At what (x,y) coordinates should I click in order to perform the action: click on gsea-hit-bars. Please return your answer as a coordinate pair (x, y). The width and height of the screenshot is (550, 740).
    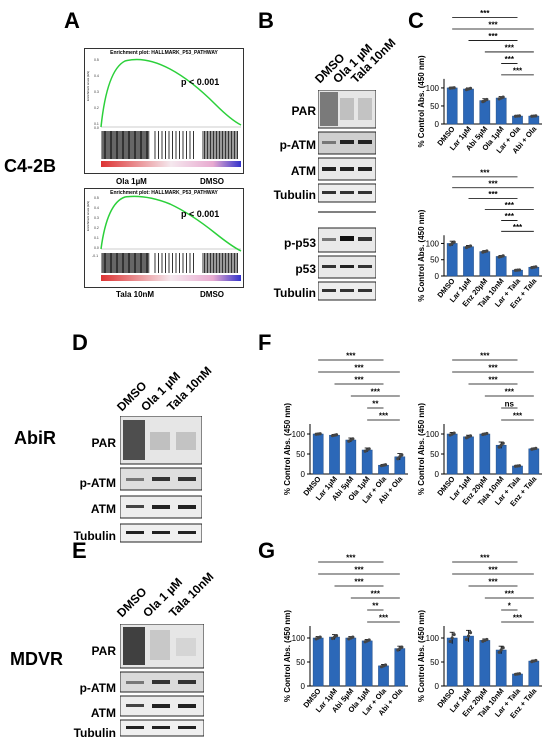
    Looking at the image, I should click on (169, 263).